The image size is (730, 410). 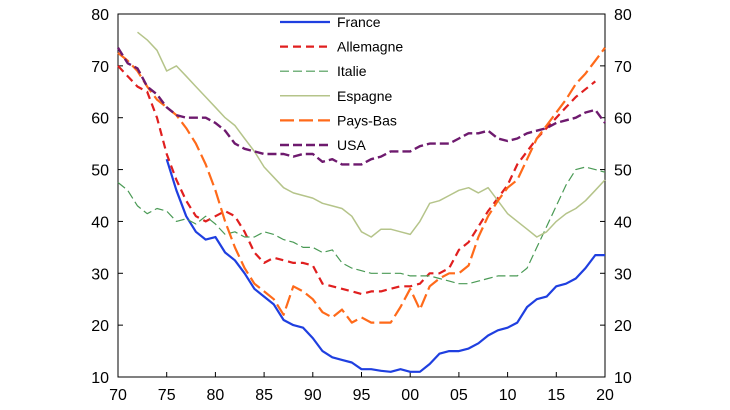 What do you see at coordinates (118, 395) in the screenshot?
I see `x-tick-label: 70` at bounding box center [118, 395].